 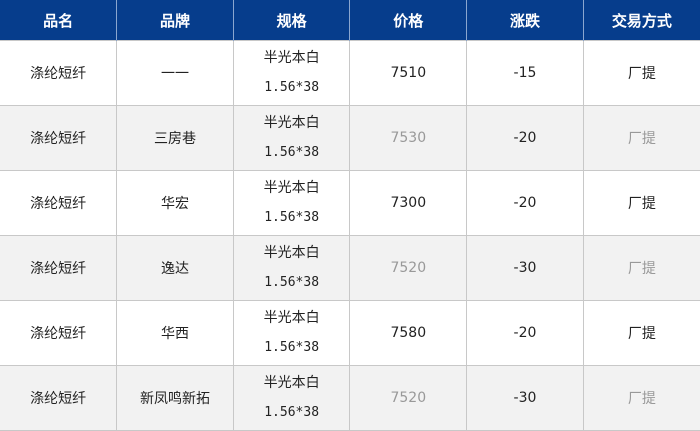 What do you see at coordinates (175, 73) in the screenshot?
I see `brand: 一一` at bounding box center [175, 73].